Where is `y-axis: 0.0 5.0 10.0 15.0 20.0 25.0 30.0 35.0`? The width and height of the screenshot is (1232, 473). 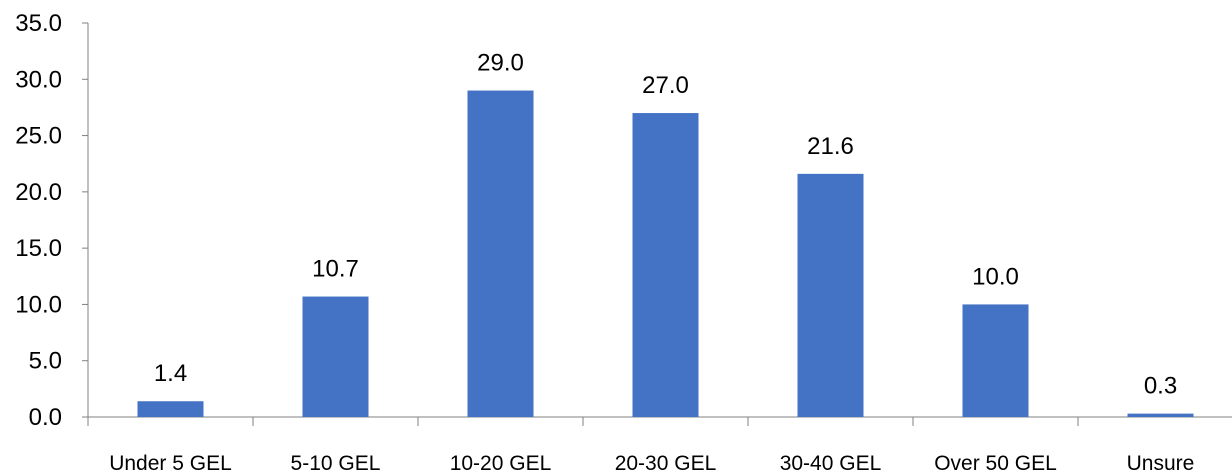 y-axis: 0.0 5.0 10.0 15.0 20.0 25.0 30.0 35.0 is located at coordinates (52, 220).